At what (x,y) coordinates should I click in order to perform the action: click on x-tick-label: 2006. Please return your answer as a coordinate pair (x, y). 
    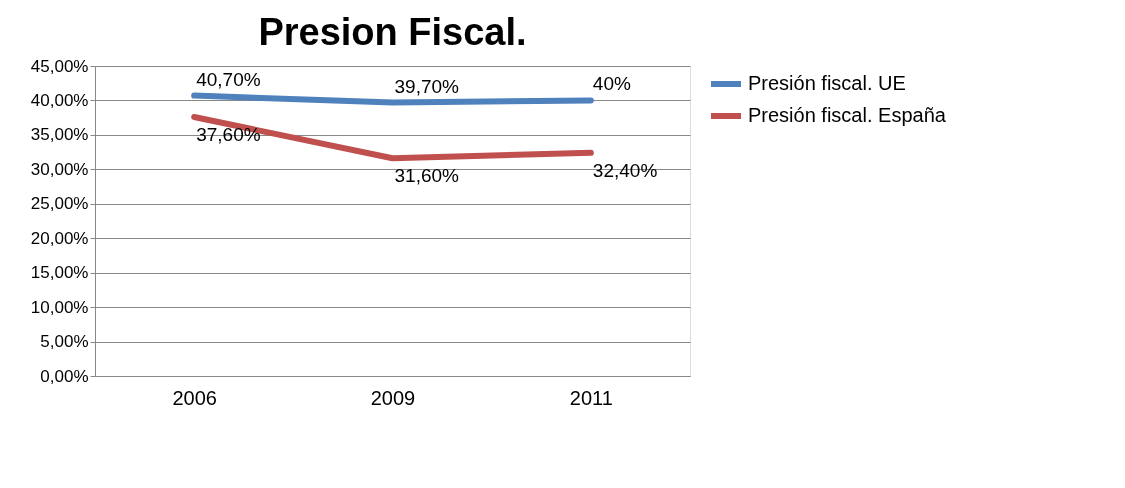
    Looking at the image, I should click on (194, 397).